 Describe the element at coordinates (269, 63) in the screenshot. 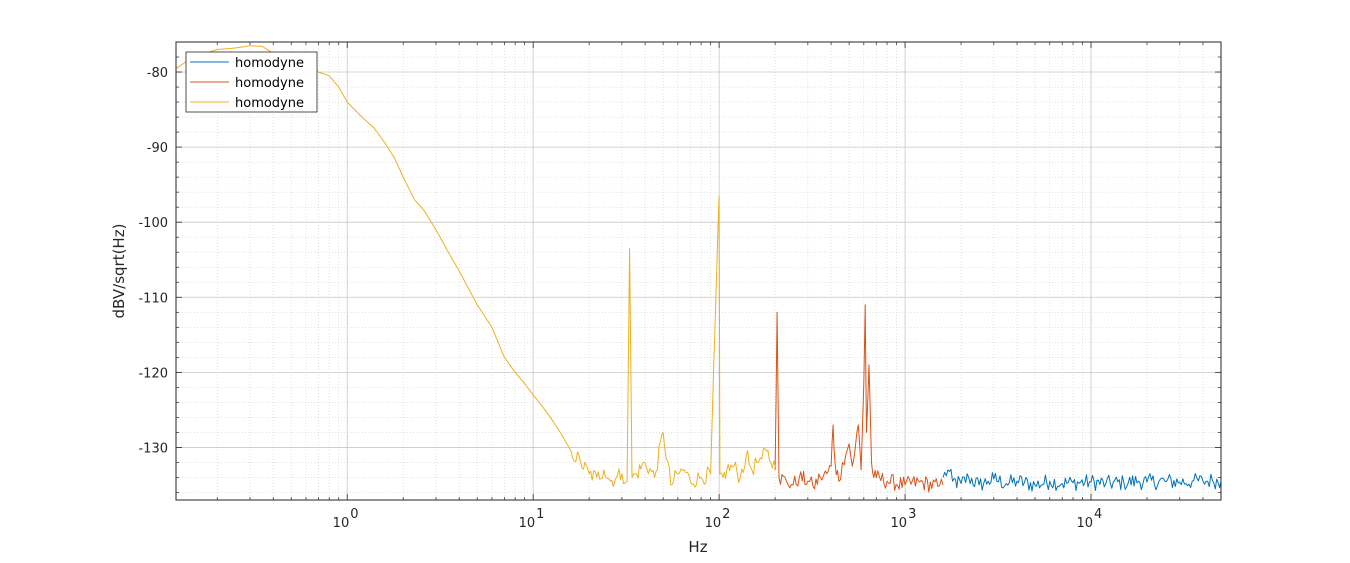

I see `legend-label-0: homodyne` at that location.